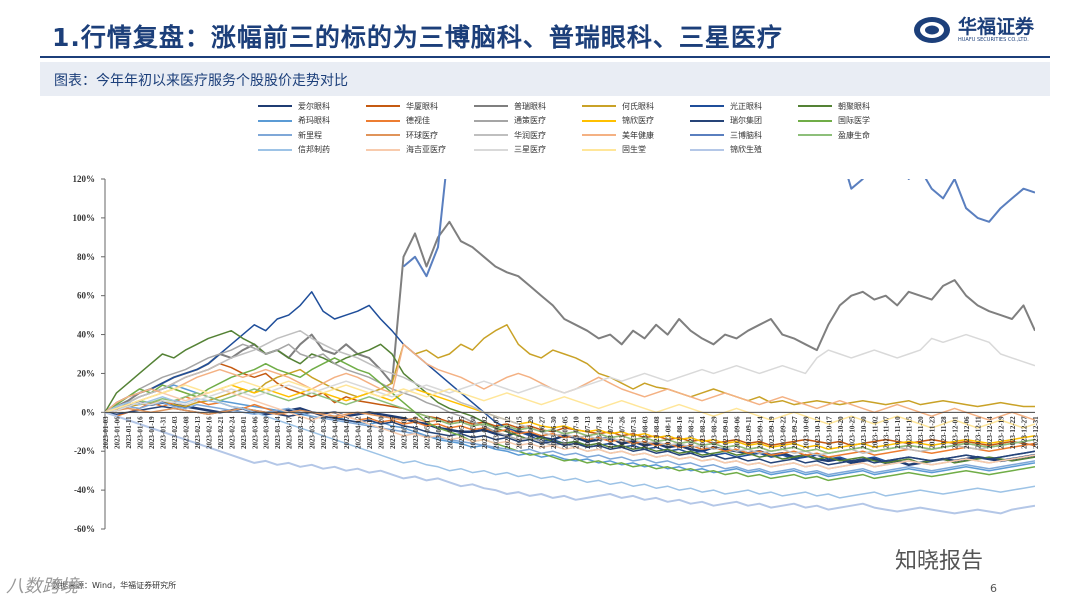 The image size is (1080, 607). Describe the element at coordinates (290, 432) in the screenshot. I see `x-tick-label: 2023-03-17` at that location.